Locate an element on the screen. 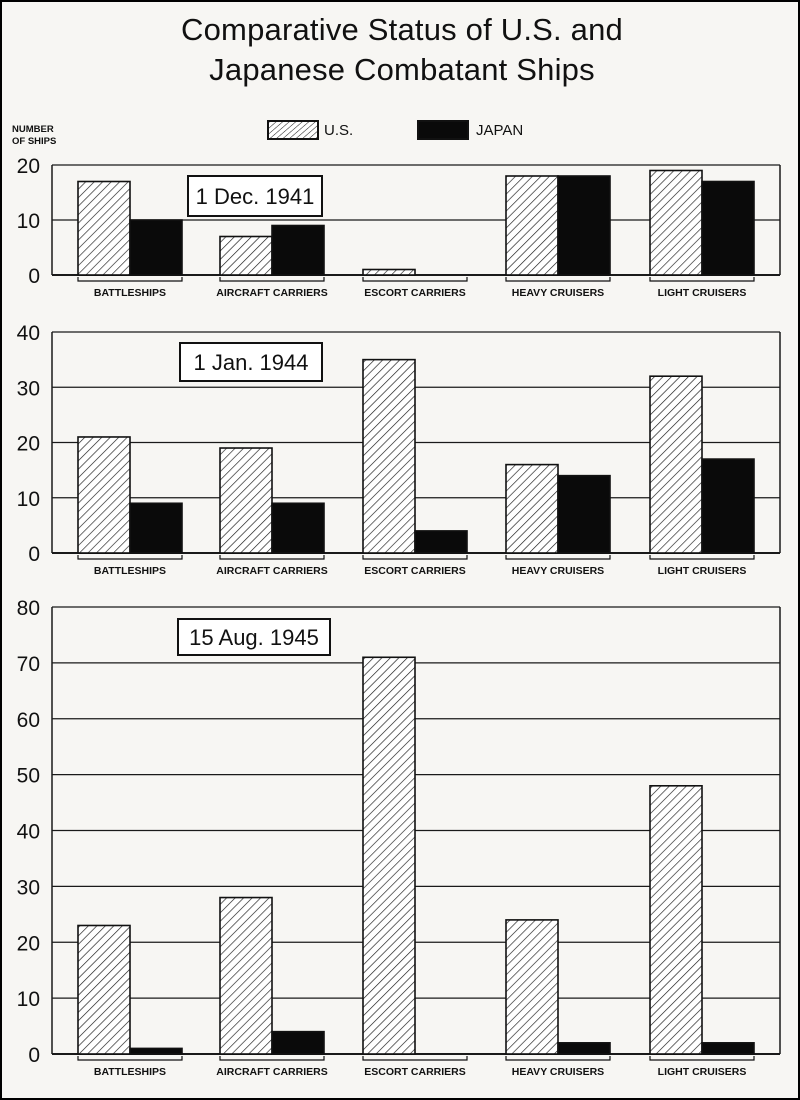 Image resolution: width=800 pixels, height=1100 pixels. title-line-2: Japanese Combatant Ships is located at coordinates (402, 69).